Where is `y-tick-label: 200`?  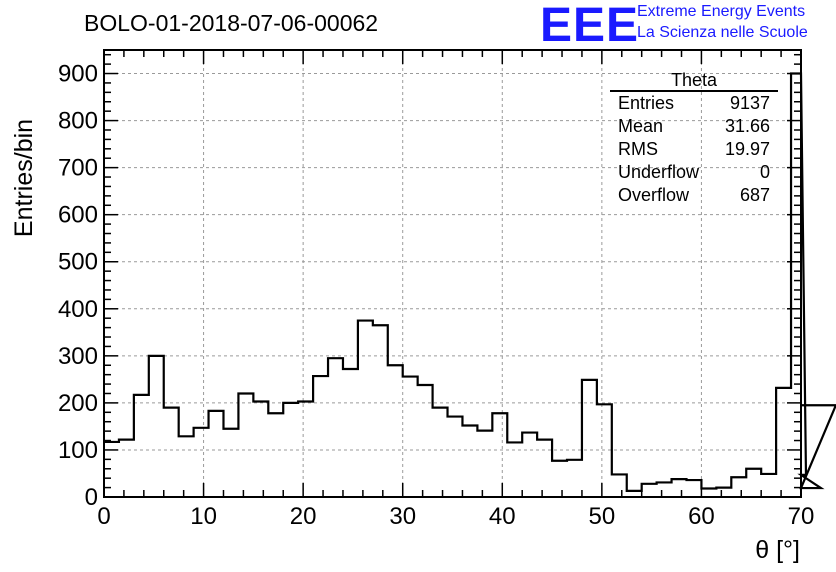 y-tick-label: 200 is located at coordinates (78, 403).